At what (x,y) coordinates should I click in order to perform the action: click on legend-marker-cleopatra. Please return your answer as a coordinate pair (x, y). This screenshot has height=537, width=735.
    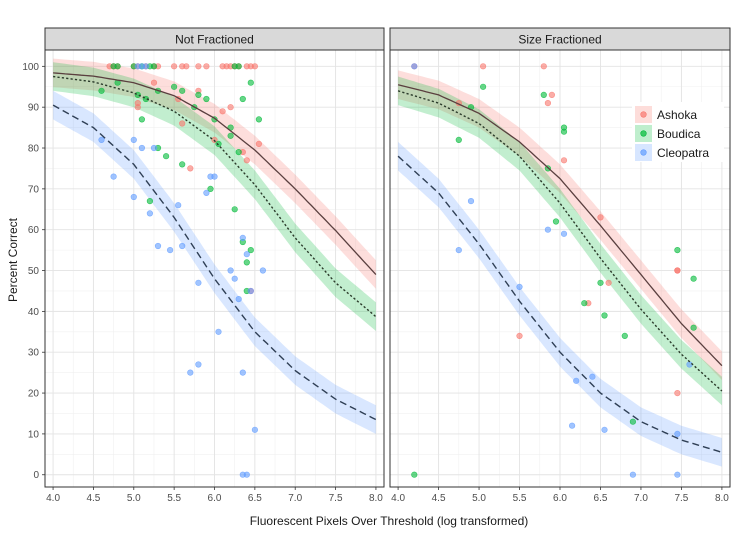
    Looking at the image, I should click on (643, 152).